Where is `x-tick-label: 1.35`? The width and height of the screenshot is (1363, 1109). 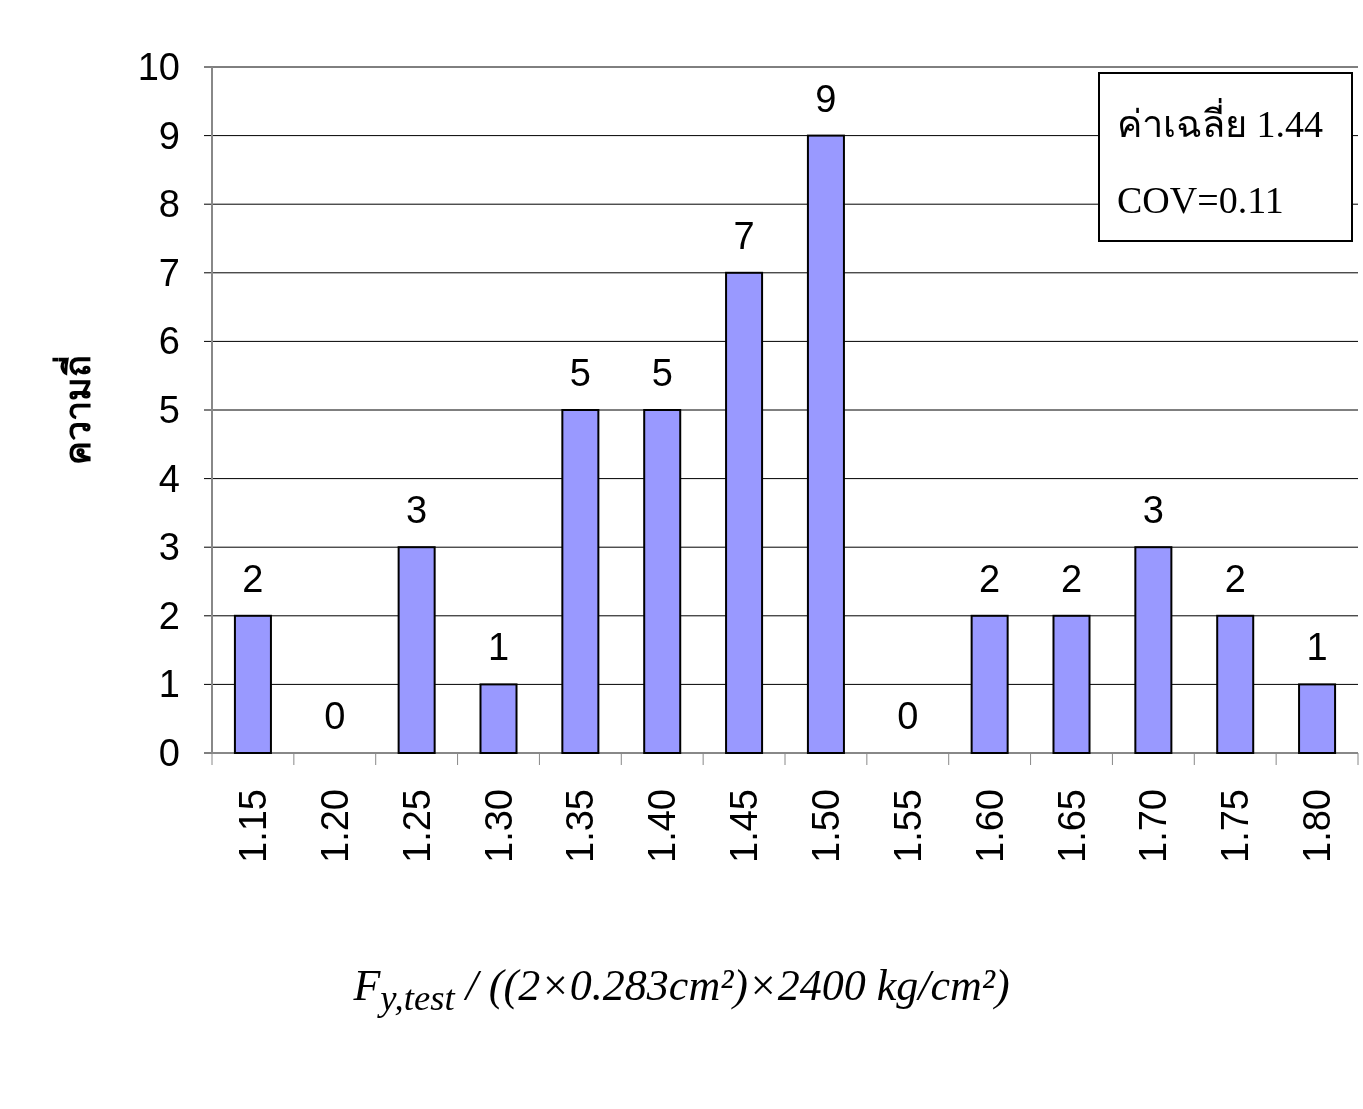 x-tick-label: 1.35 is located at coordinates (580, 826).